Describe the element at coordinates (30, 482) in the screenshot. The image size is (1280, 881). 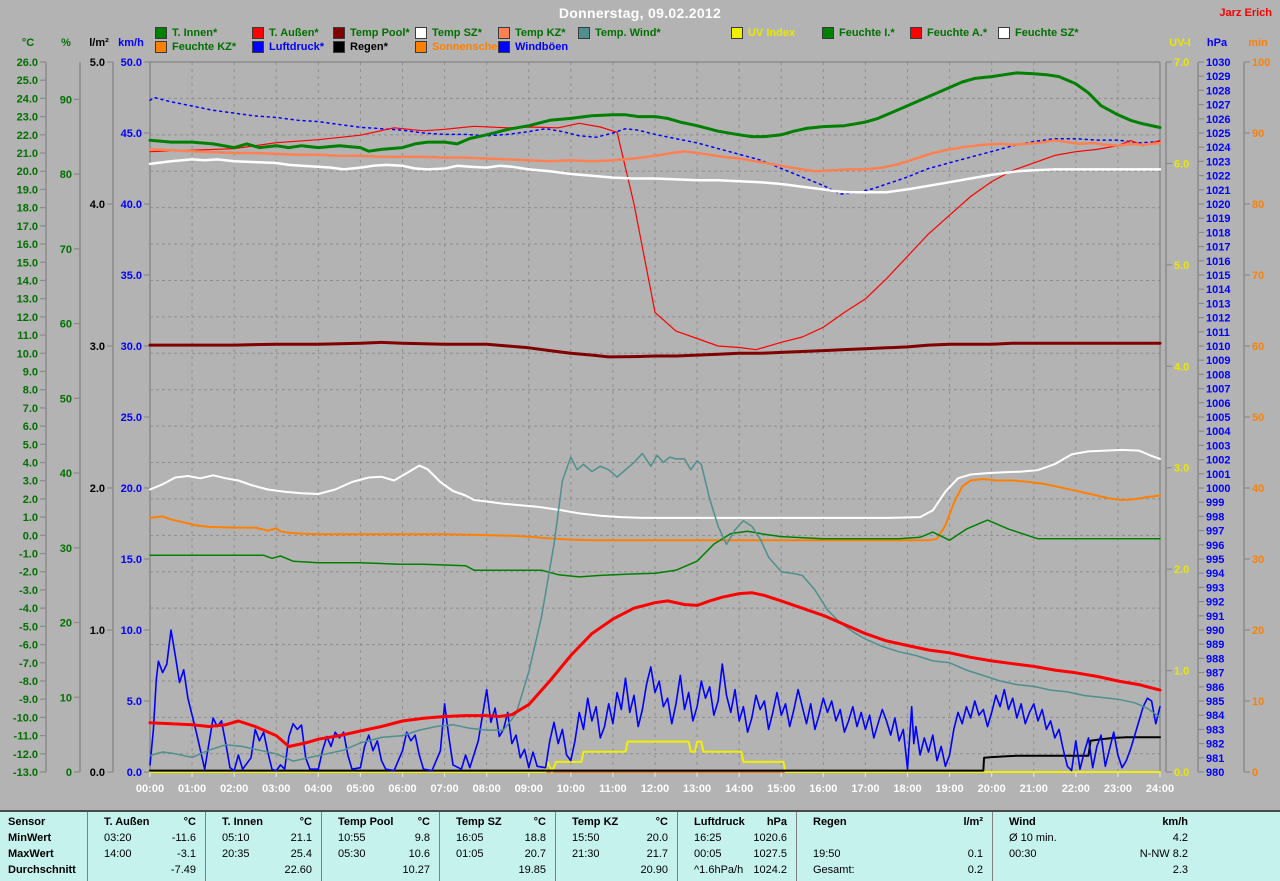
I see `axis-tick-label-c: 3.0` at that location.